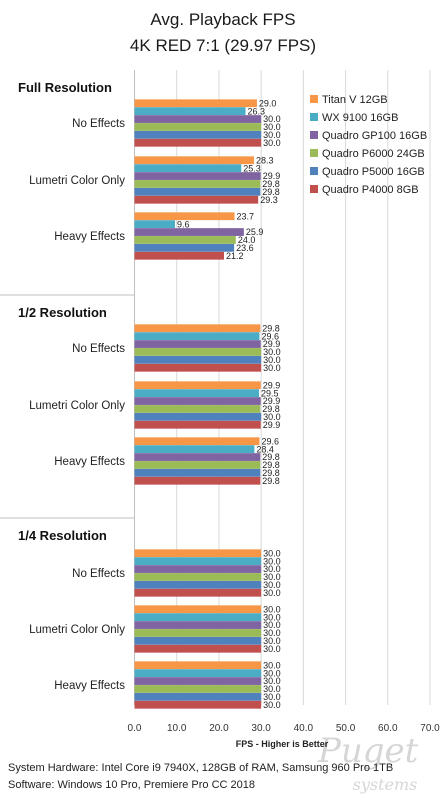  What do you see at coordinates (235, 256) in the screenshot?
I see `data-label: 21.2` at bounding box center [235, 256].